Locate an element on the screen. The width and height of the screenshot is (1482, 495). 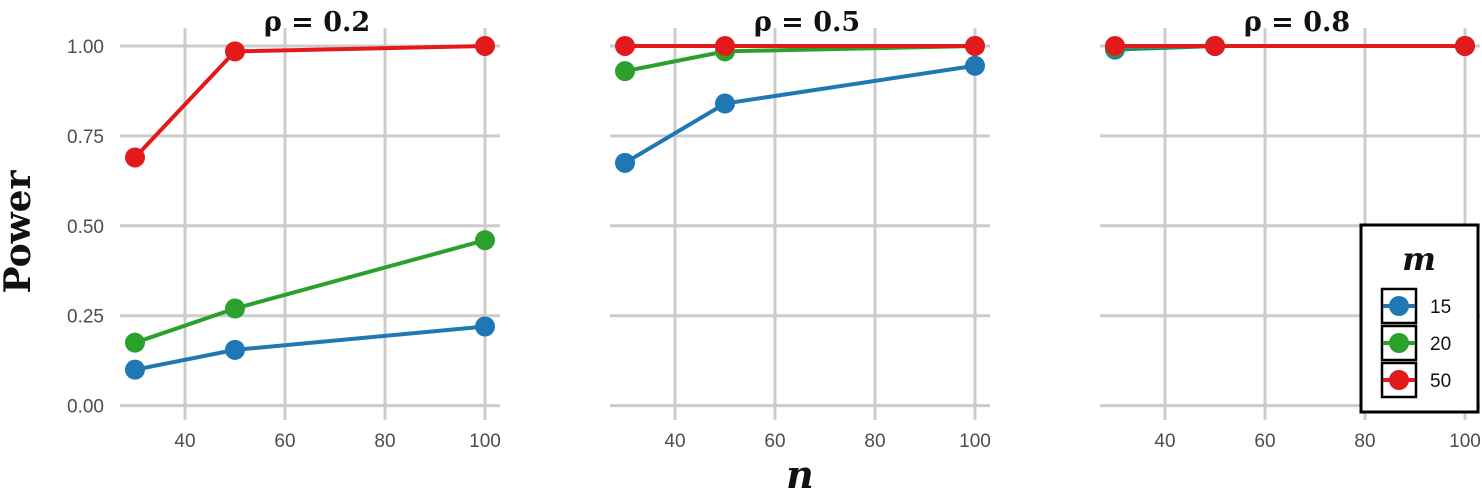
panel-title: ρ = 0.8 is located at coordinates (1297, 22).